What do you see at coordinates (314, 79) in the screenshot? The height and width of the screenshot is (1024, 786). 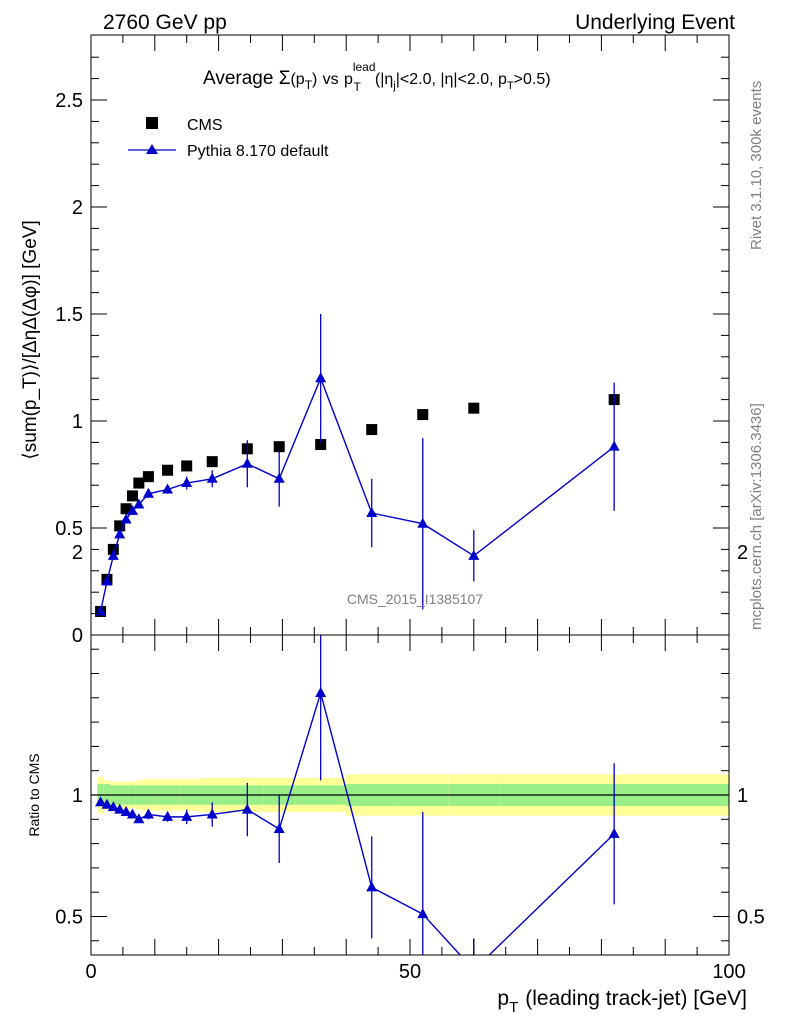 I see `title-pt-close: )` at bounding box center [314, 79].